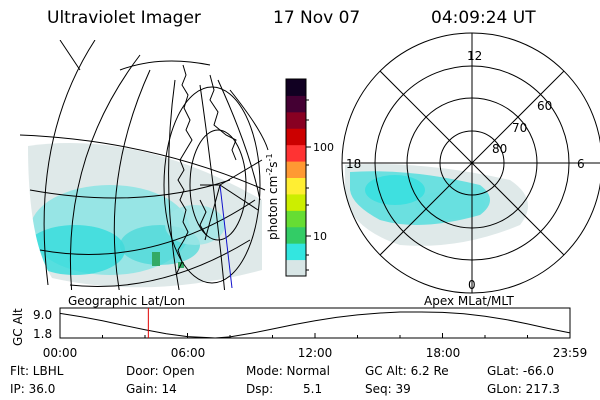  I want to click on info-ip: IP: 36.0, so click(33, 389).